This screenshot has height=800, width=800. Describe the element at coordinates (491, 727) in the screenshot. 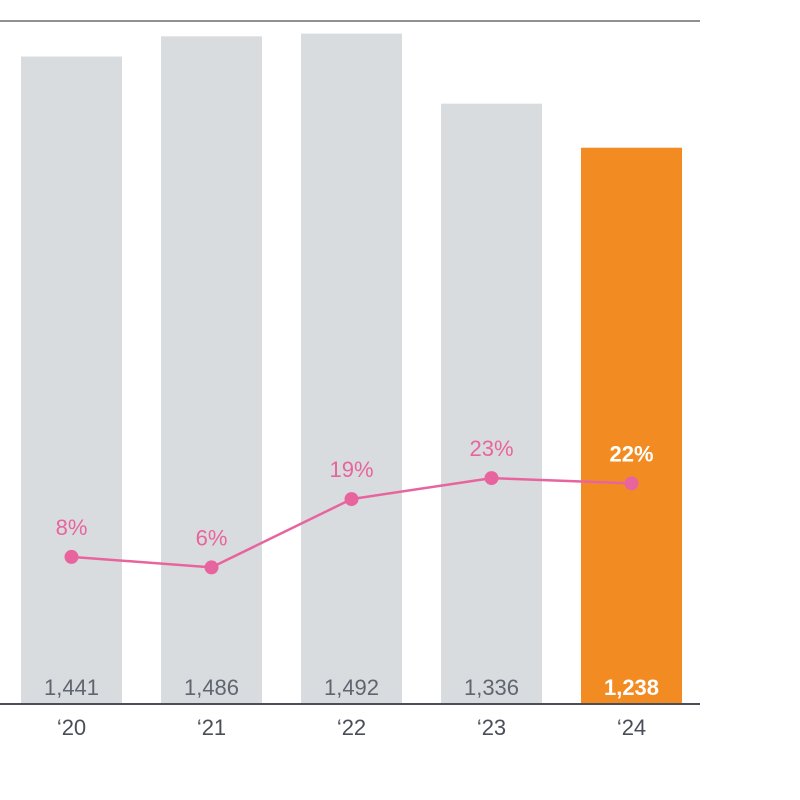

I see `x-tick-label-3: ‘23` at that location.